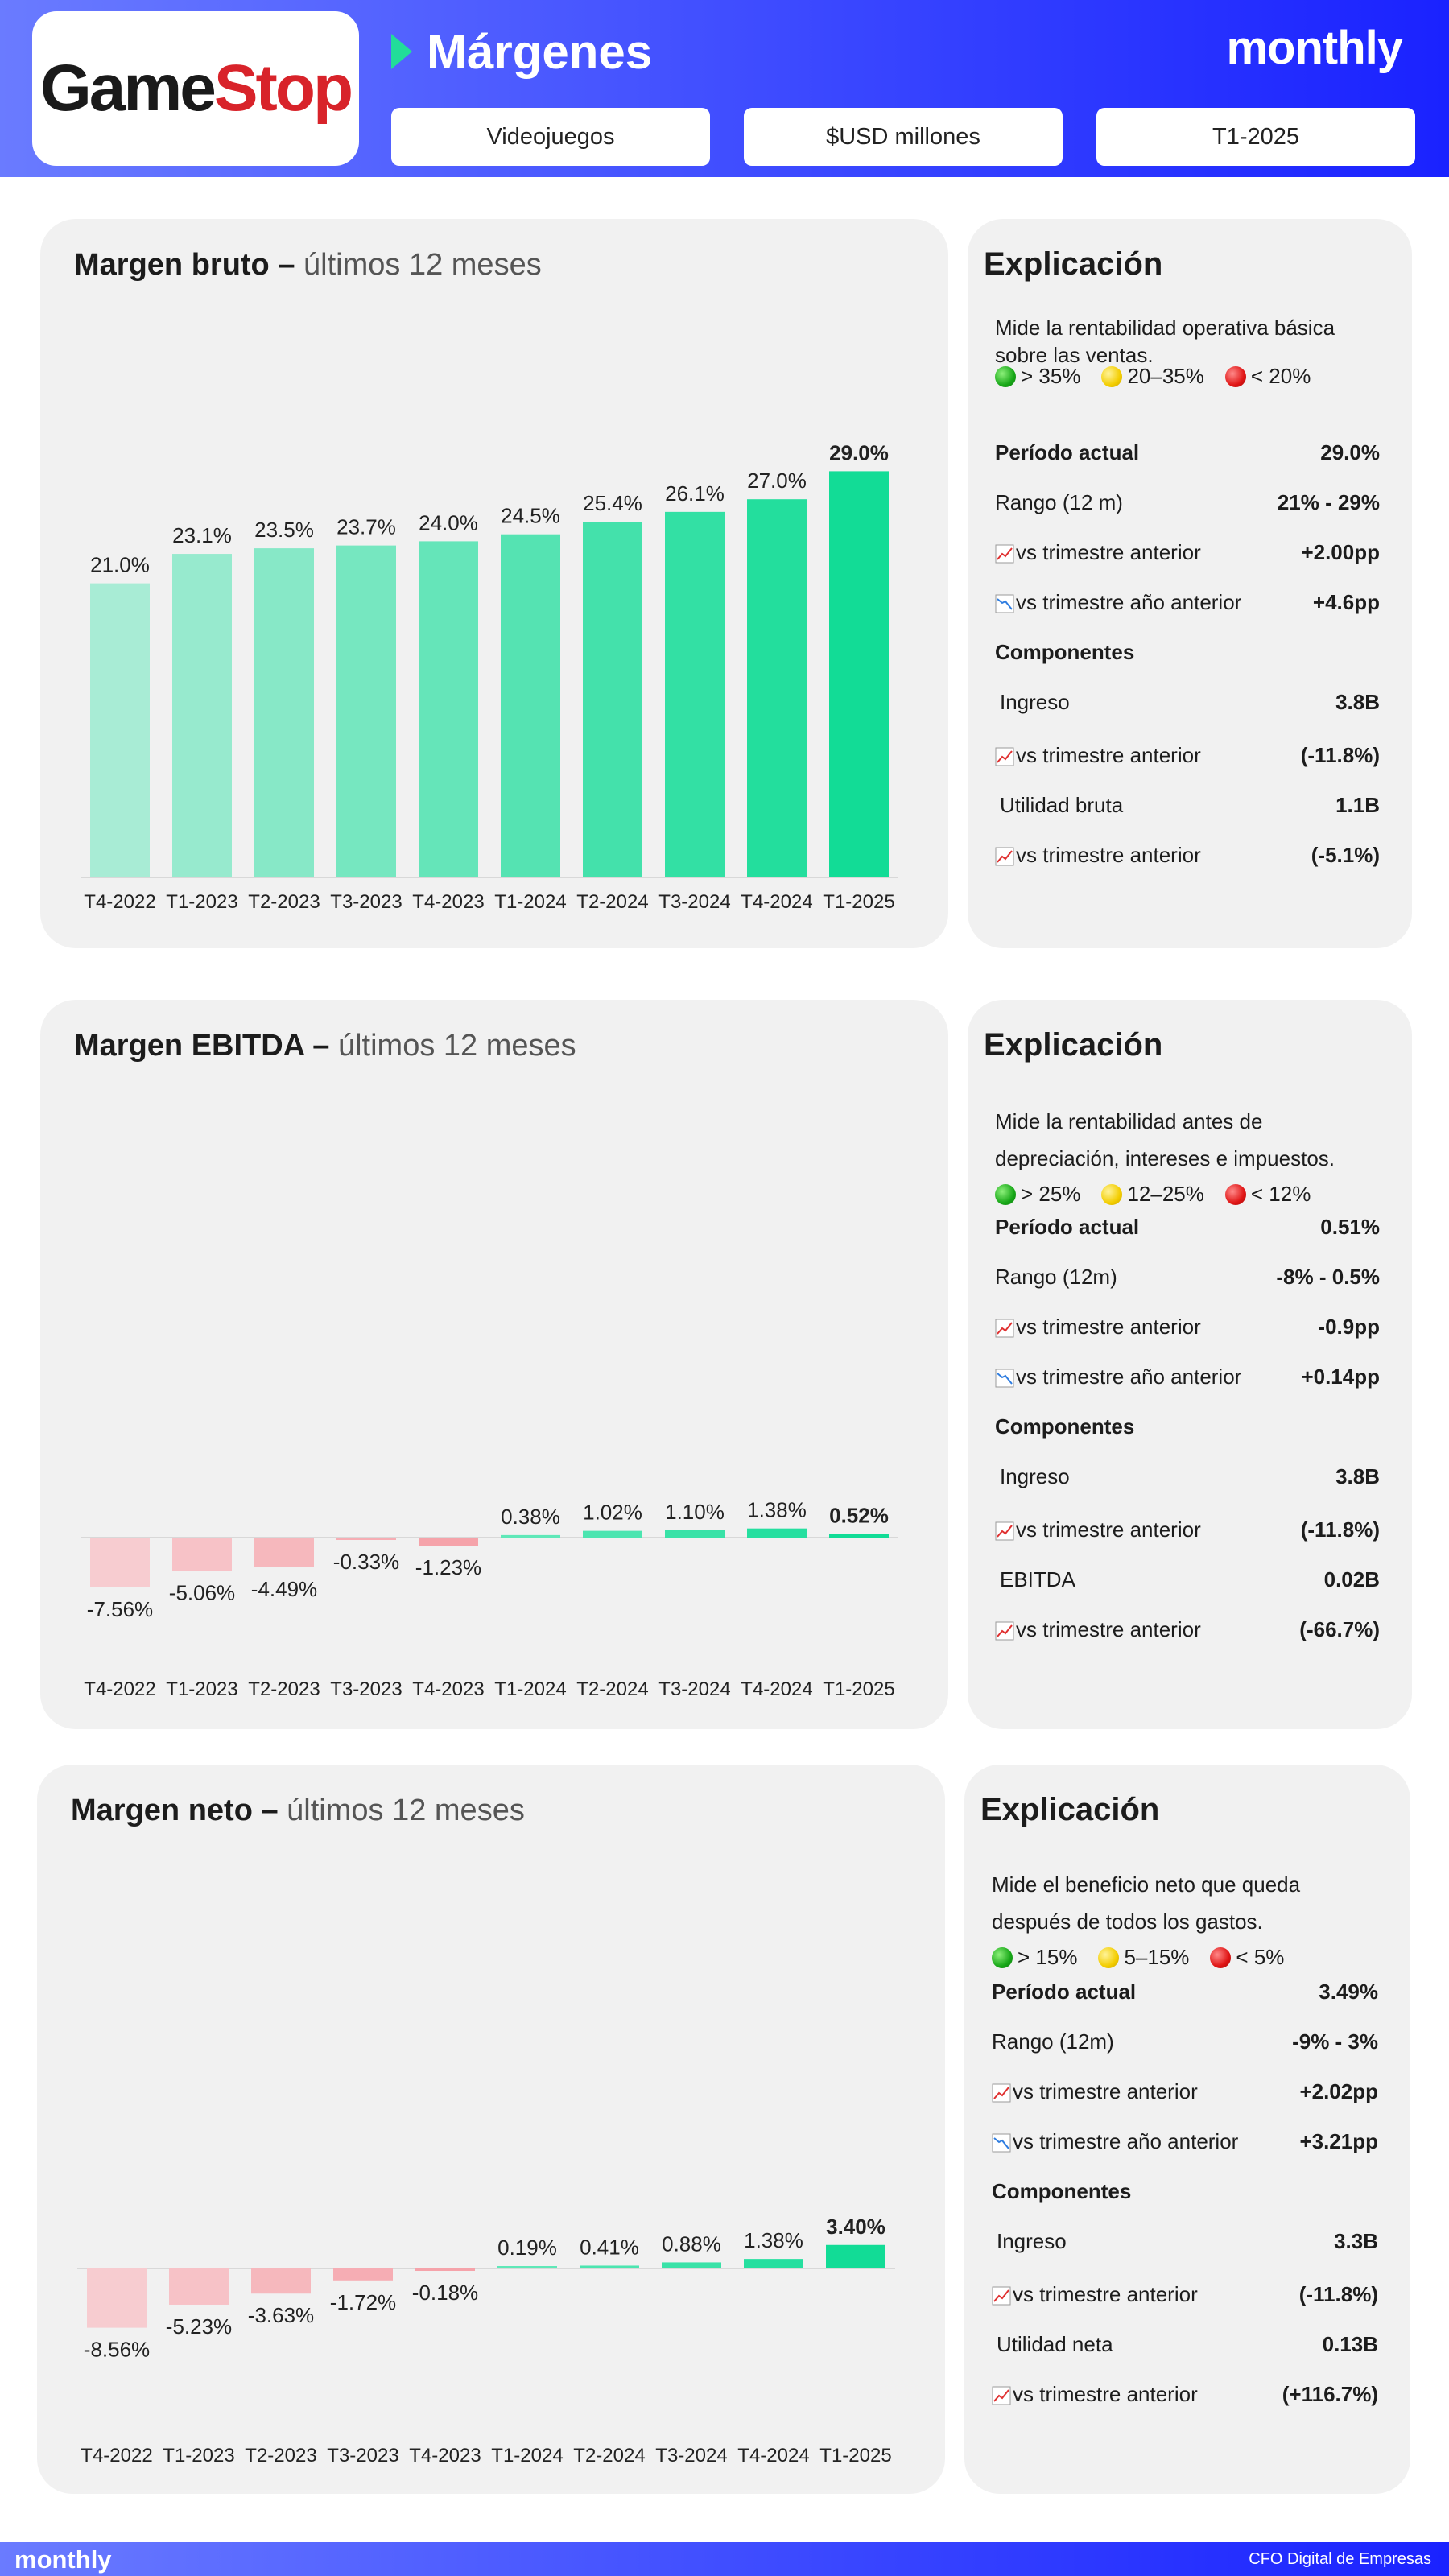 The image size is (1449, 2576). I want to click on data-label: 25.4%, so click(612, 503).